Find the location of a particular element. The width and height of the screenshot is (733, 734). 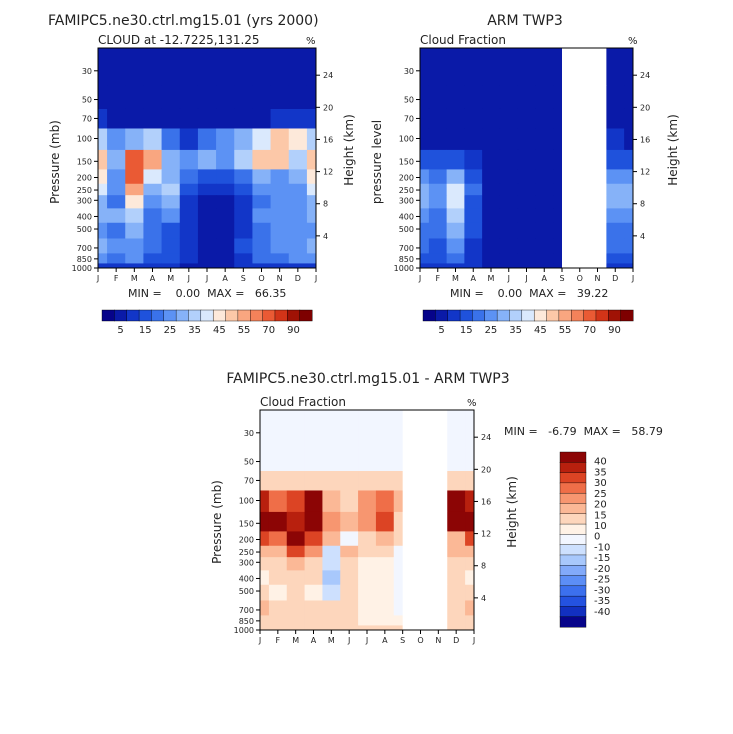

colorbar-label: 25 is located at coordinates (491, 330).